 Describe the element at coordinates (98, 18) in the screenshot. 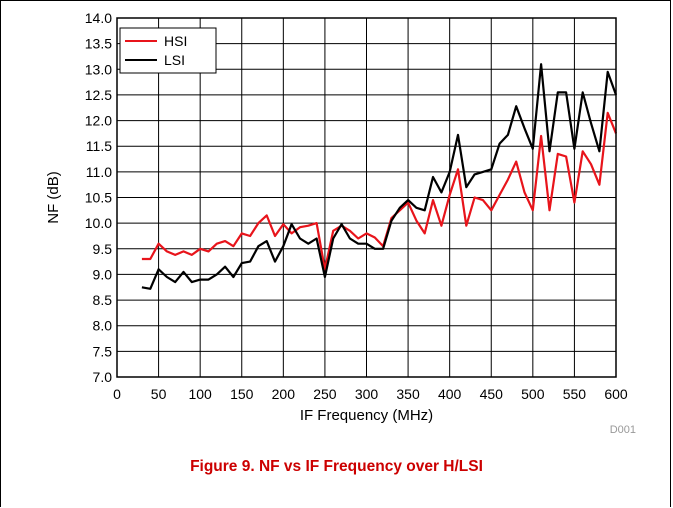

I see `y-tick-label: 14.0` at that location.